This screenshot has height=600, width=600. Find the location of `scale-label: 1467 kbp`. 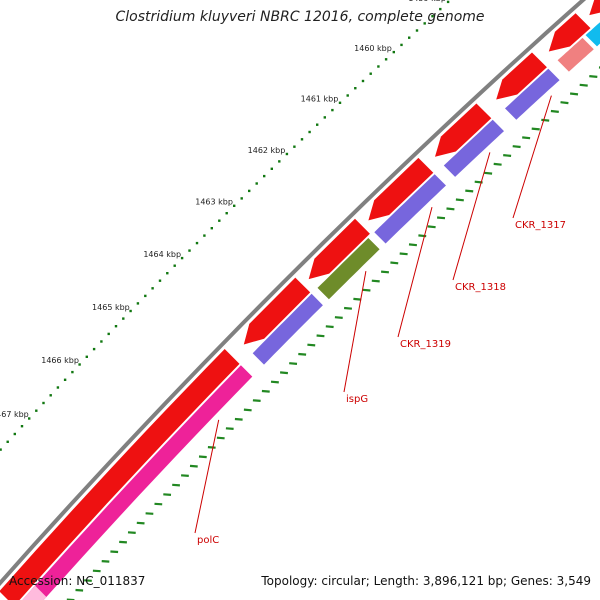

scale-label: 1467 kbp is located at coordinates (14, 414).